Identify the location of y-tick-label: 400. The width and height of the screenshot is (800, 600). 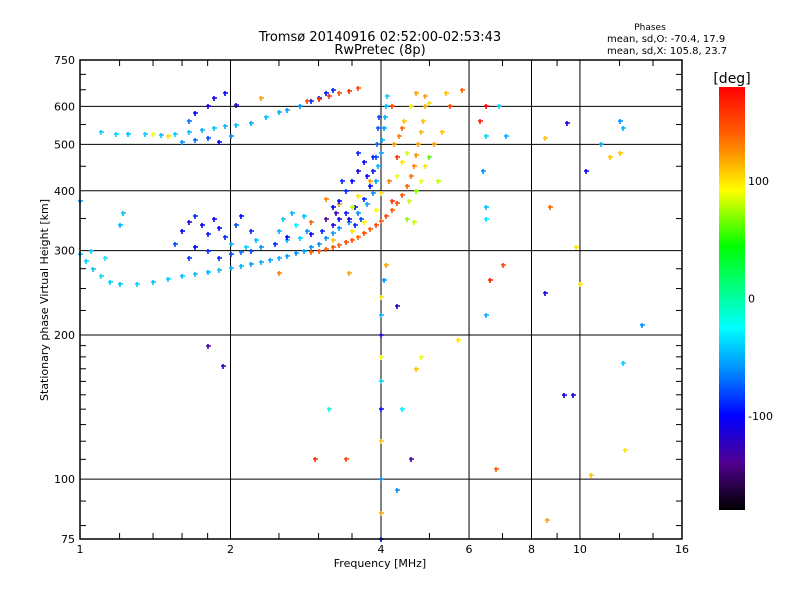
(64, 191).